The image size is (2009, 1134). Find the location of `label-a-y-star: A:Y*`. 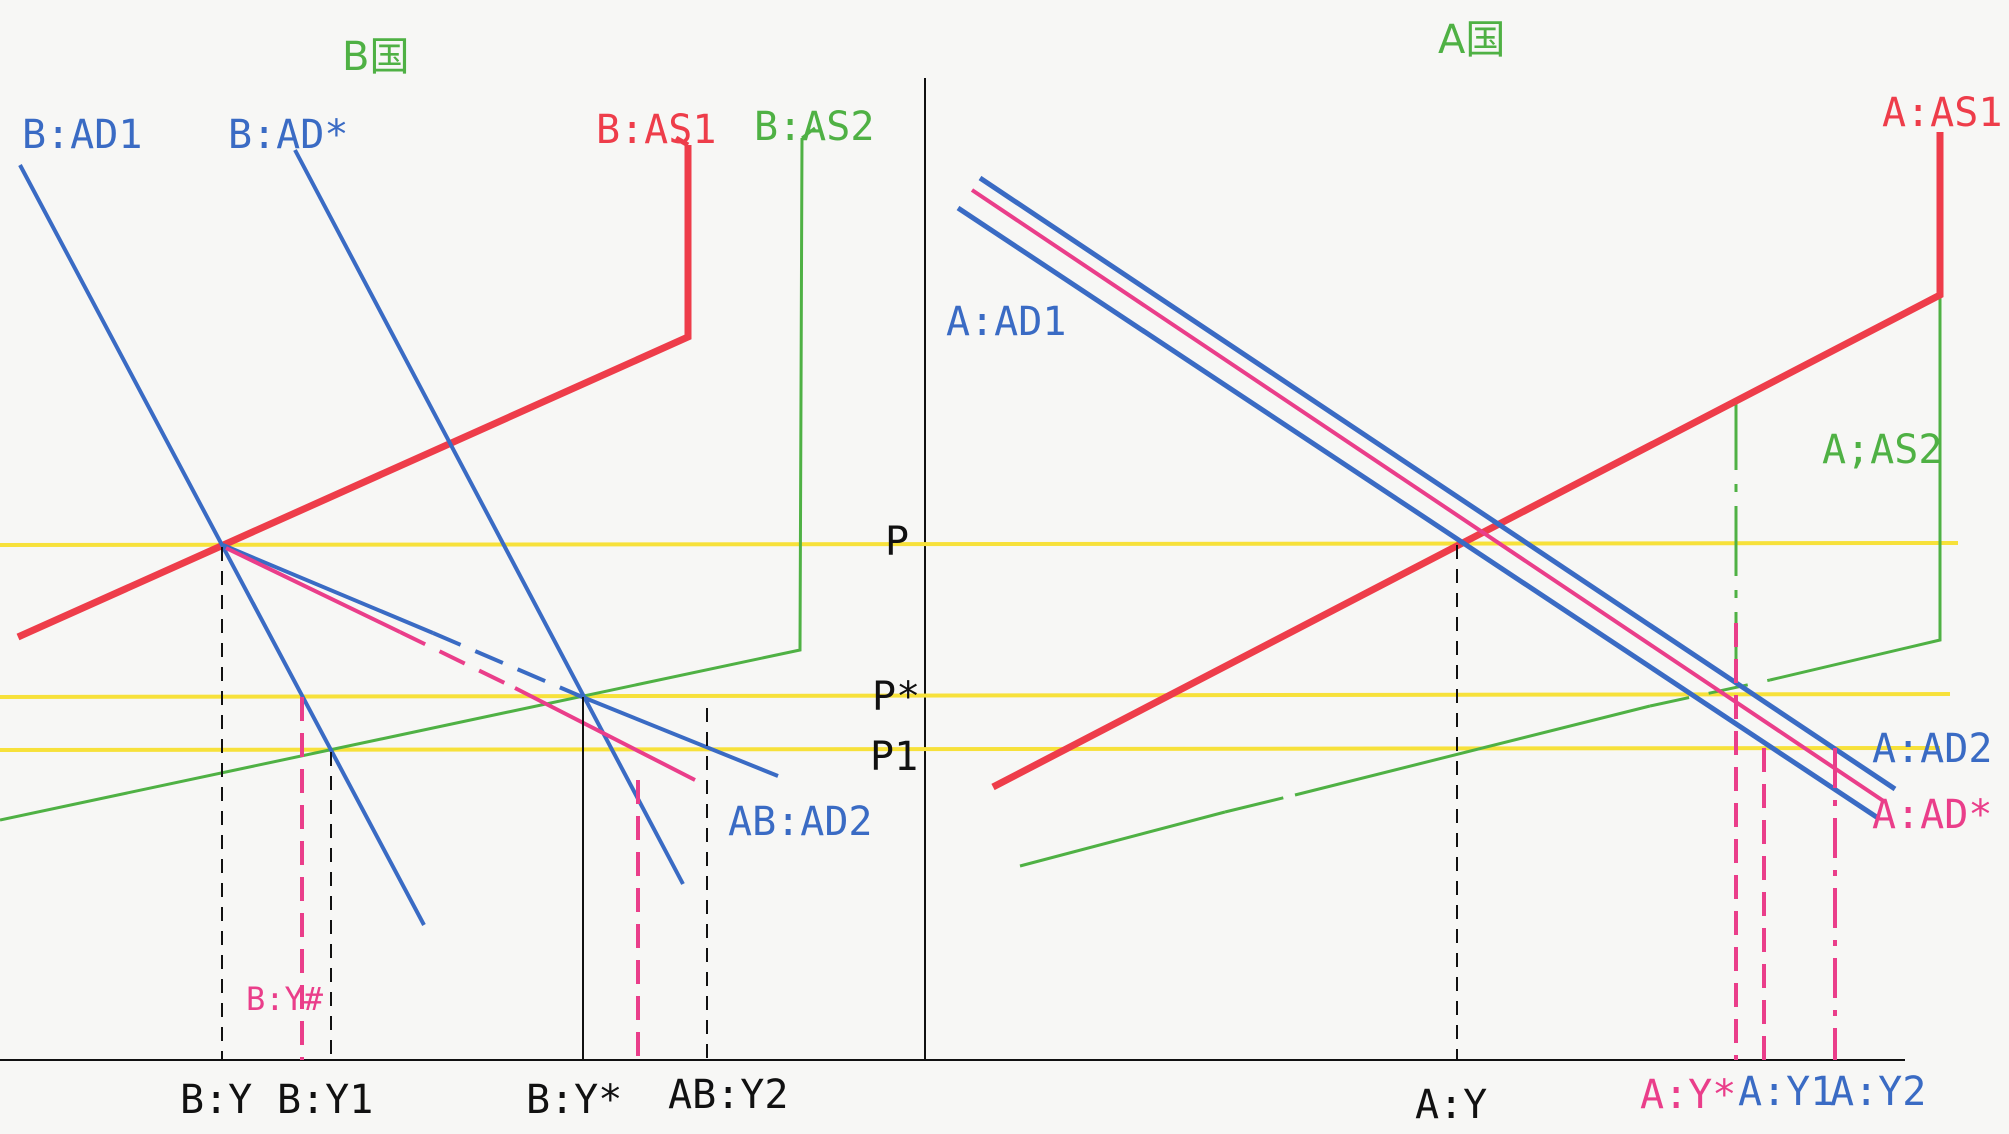

label-a-y-star: A:Y* is located at coordinates (1688, 1095).